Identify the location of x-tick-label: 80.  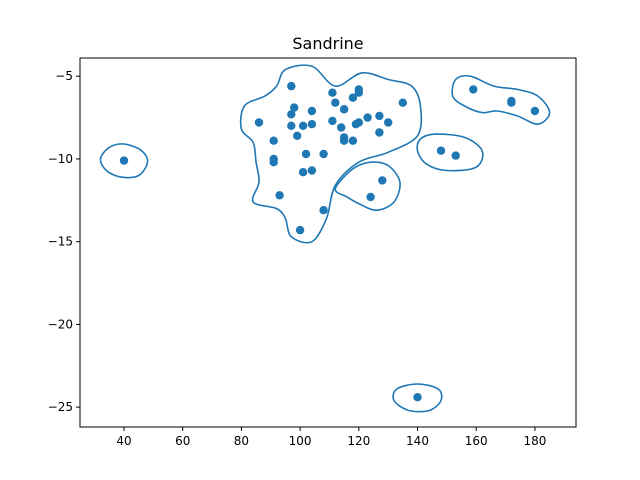
(241, 441).